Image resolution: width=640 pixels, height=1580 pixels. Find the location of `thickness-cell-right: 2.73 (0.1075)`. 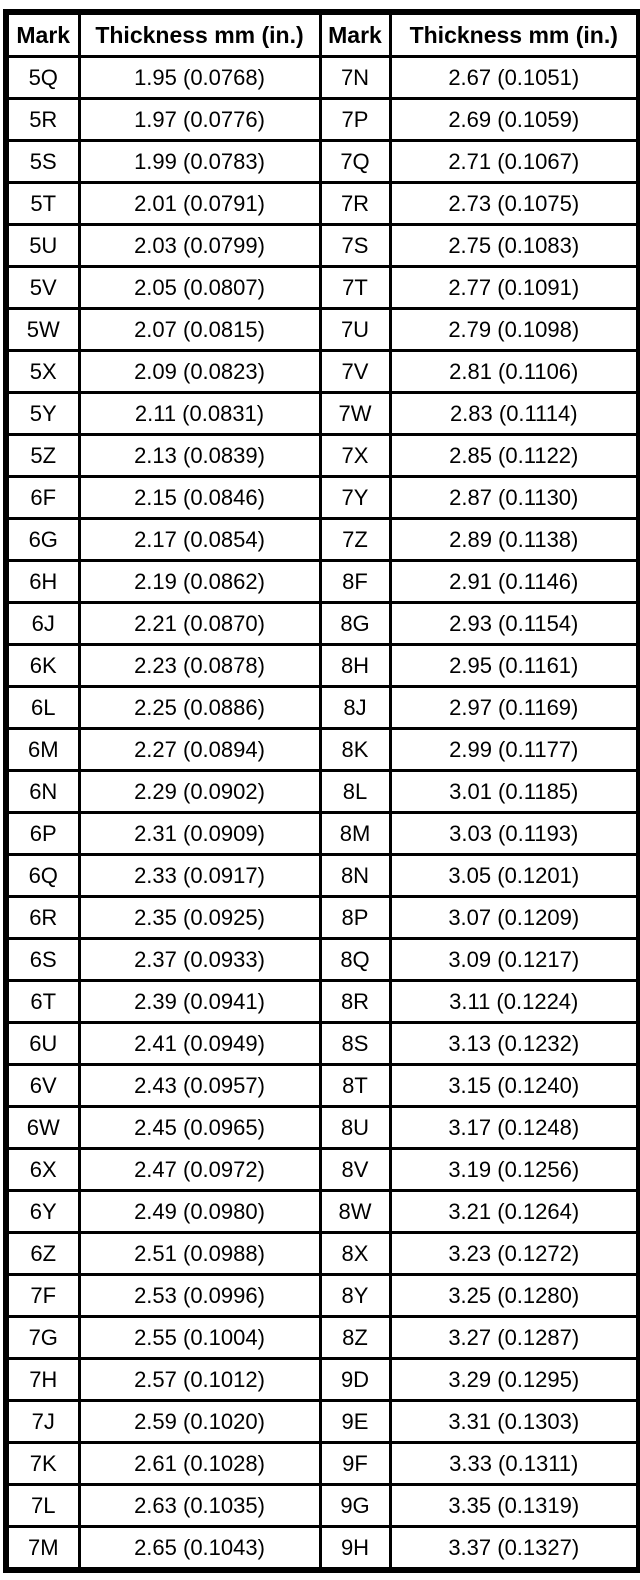

thickness-cell-right: 2.73 (0.1075) is located at coordinates (514, 203).